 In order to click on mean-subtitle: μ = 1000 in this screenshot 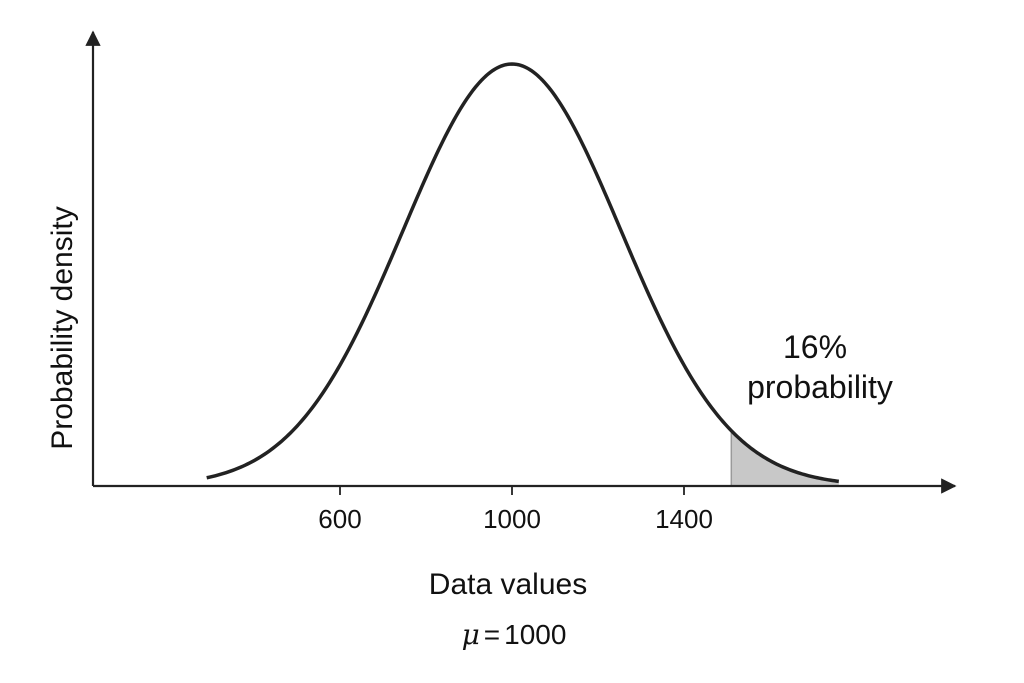, I will do `click(514, 634)`.